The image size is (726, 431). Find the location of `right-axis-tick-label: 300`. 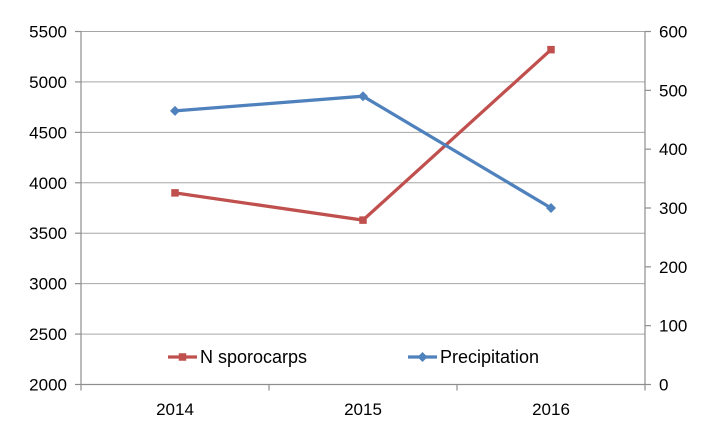

right-axis-tick-label: 300 is located at coordinates (673, 208).